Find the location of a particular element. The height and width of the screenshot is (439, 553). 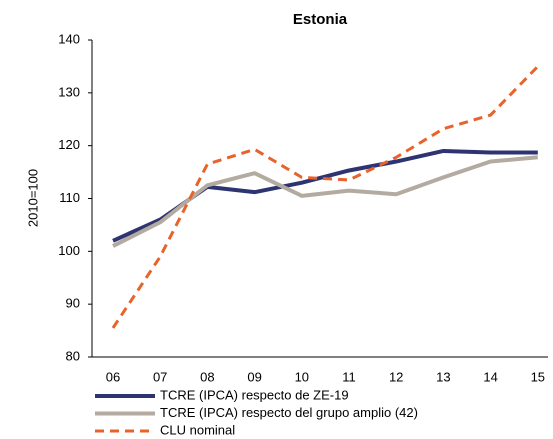

legend-label: TCRE (IPCA) respecto de ZE-19 is located at coordinates (254, 394).